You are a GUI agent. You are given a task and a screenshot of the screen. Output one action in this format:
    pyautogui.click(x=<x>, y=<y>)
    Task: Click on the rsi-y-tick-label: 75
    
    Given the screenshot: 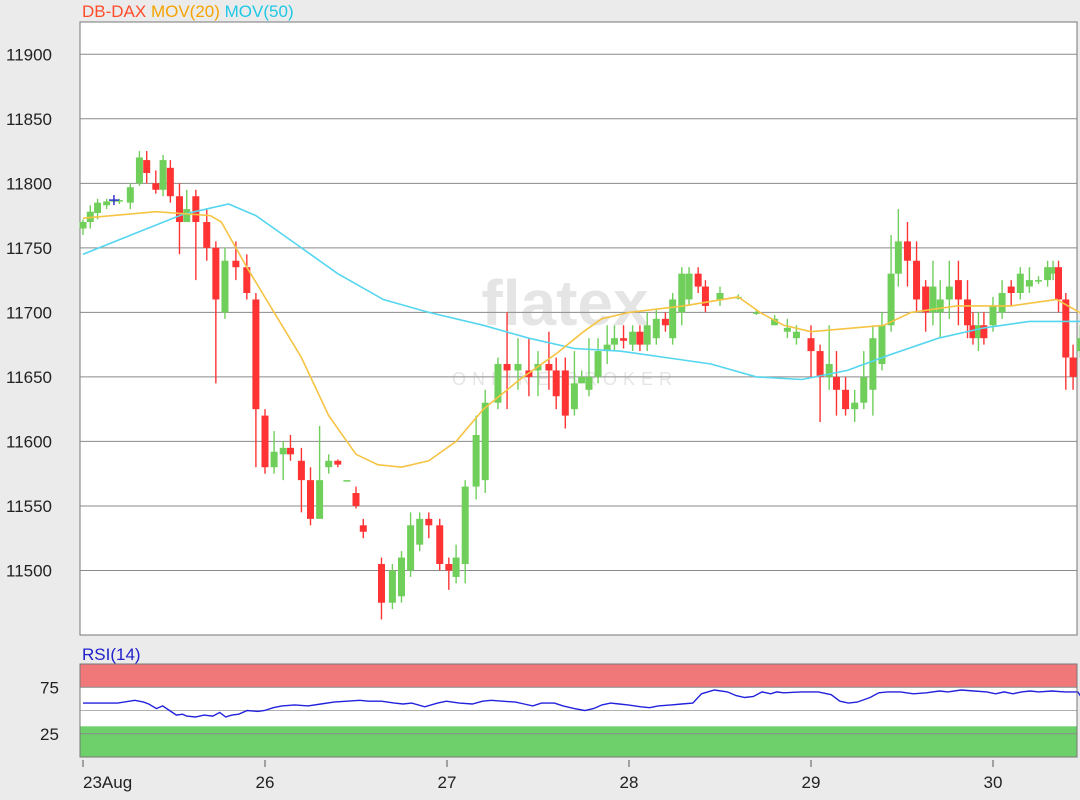 What is the action you would take?
    pyautogui.click(x=49, y=687)
    